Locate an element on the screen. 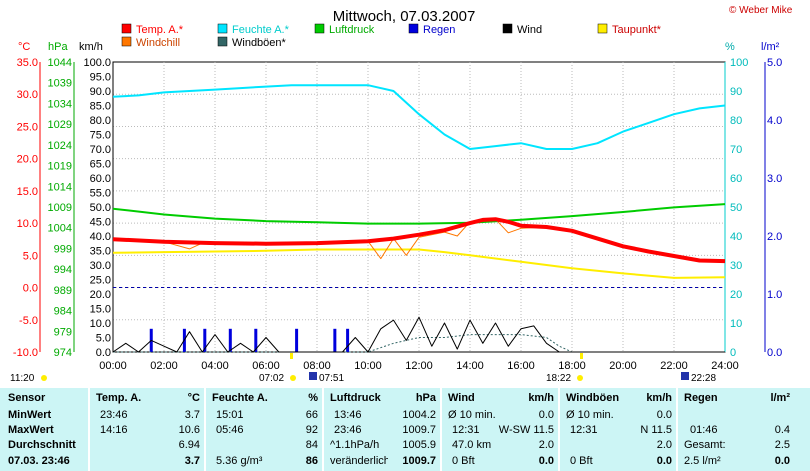 The height and width of the screenshot is (471, 810). pressure-tick-label: 979 is located at coordinates (63, 332).